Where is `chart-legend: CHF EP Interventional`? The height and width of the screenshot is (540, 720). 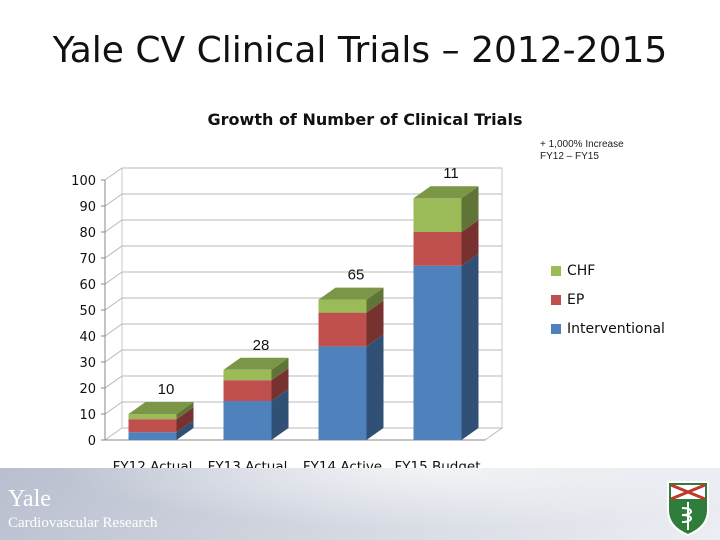
chart-legend: CHF EP Interventional is located at coordinates (608, 299).